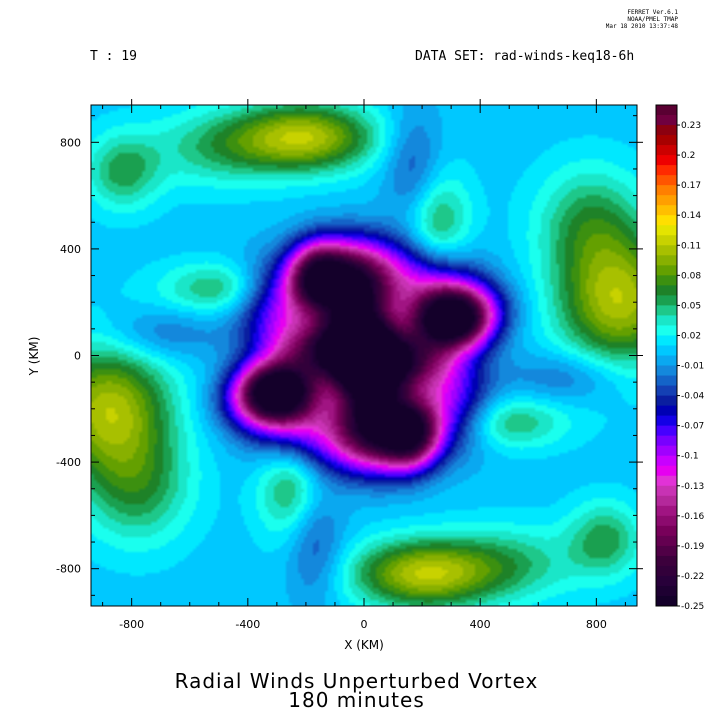 The image size is (713, 713). I want to click on y-tick-label: 400, so click(70, 249).